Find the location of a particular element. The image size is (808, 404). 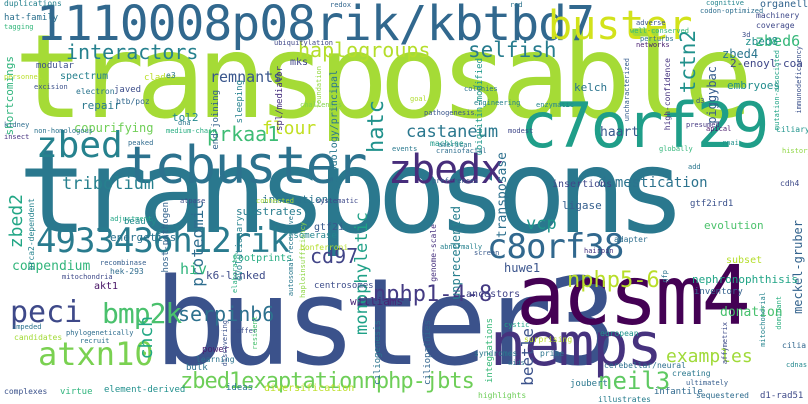

word: gtf2i is located at coordinates (329, 227).